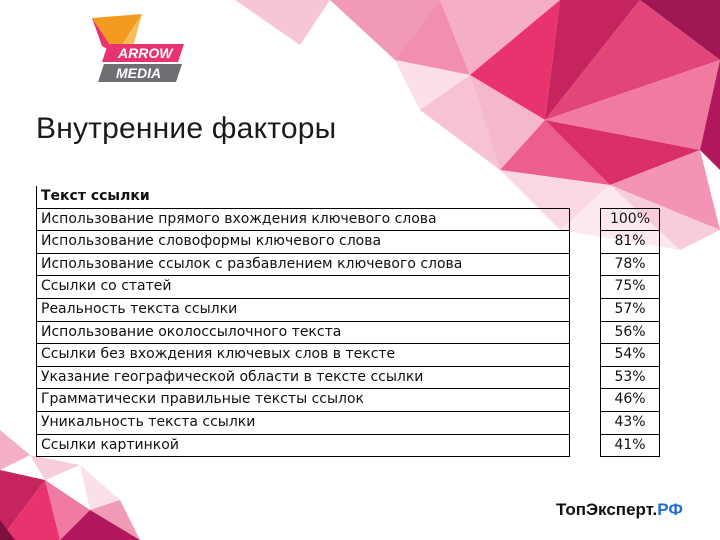 This screenshot has height=540, width=720. I want to click on factor-value: 54%, so click(630, 355).